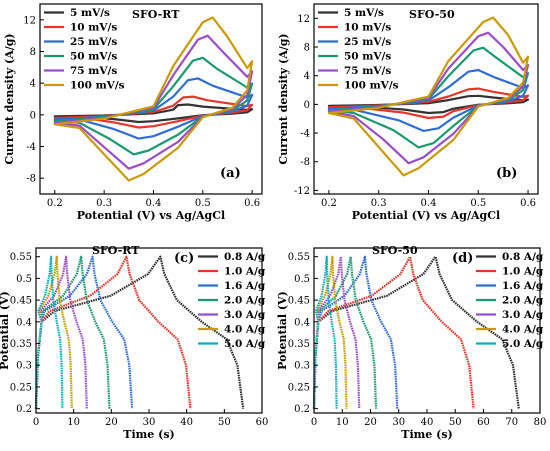 This screenshot has height=451, width=550. Describe the element at coordinates (151, 215) in the screenshot. I see `x-axis-label: Potential (V) vs Ag/AgCl` at that location.